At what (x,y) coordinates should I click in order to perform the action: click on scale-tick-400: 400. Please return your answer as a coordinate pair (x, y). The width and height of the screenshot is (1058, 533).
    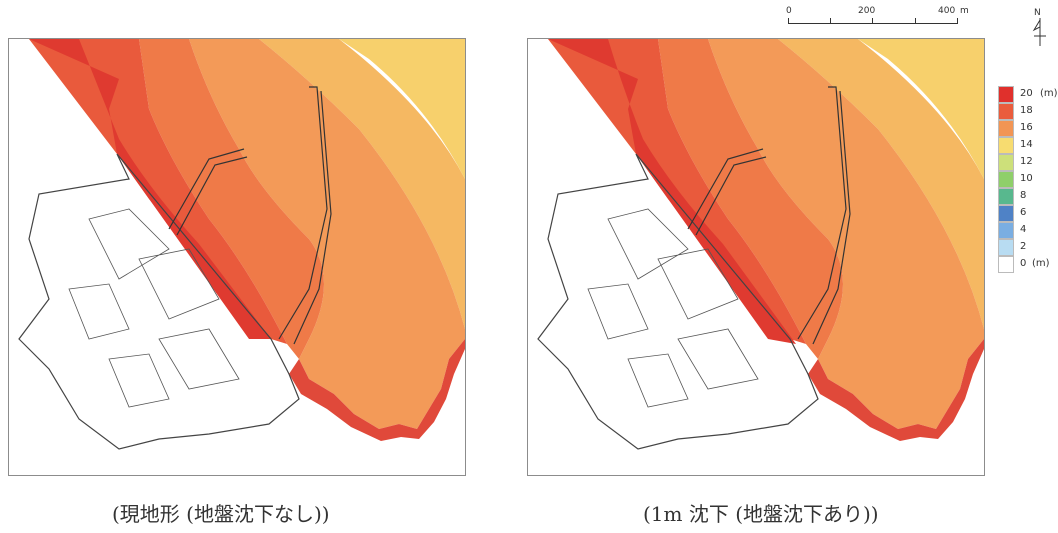
    Looking at the image, I should click on (947, 11).